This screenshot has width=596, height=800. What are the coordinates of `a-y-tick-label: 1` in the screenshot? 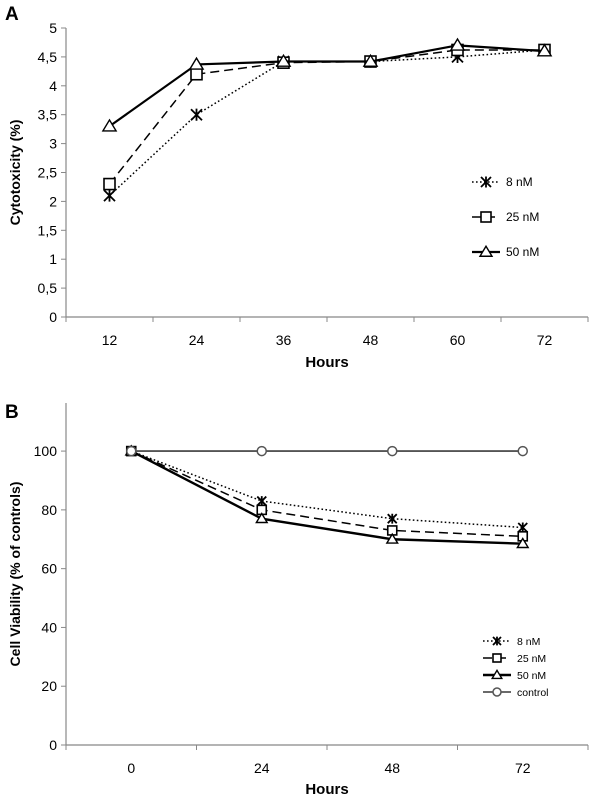 It's located at (53, 259).